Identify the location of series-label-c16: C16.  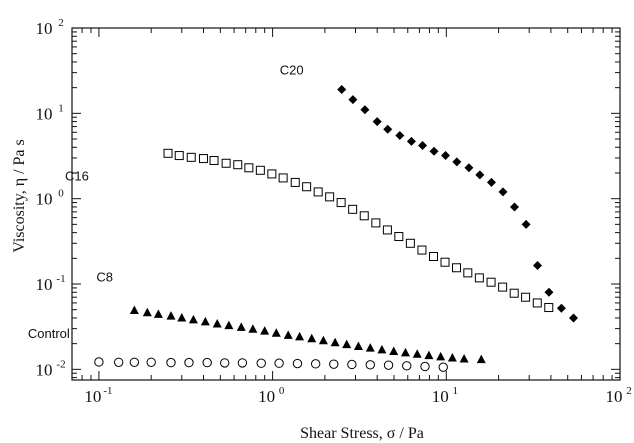
(77, 175).